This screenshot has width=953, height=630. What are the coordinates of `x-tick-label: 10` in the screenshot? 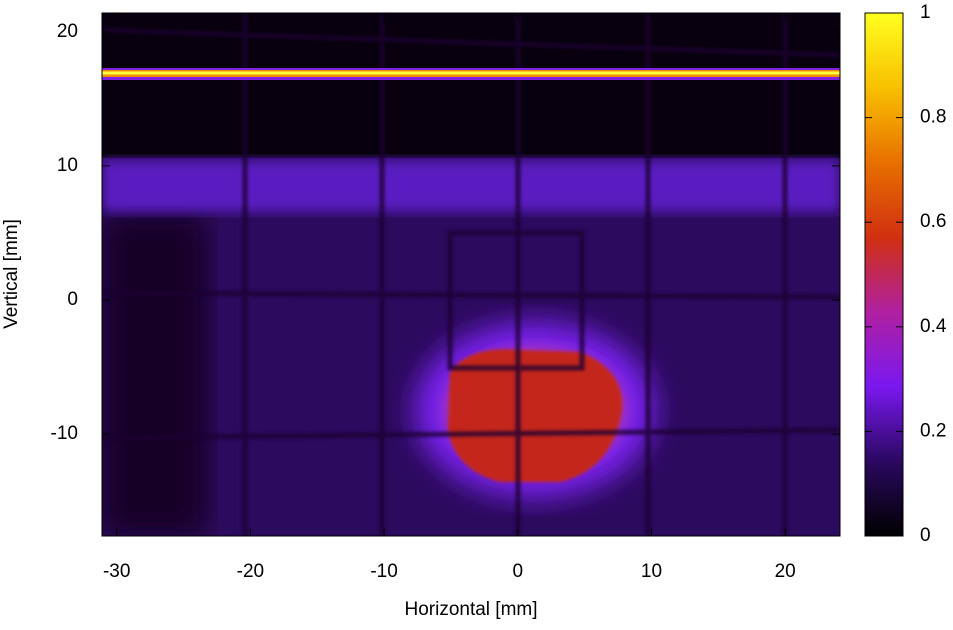 It's located at (651, 571).